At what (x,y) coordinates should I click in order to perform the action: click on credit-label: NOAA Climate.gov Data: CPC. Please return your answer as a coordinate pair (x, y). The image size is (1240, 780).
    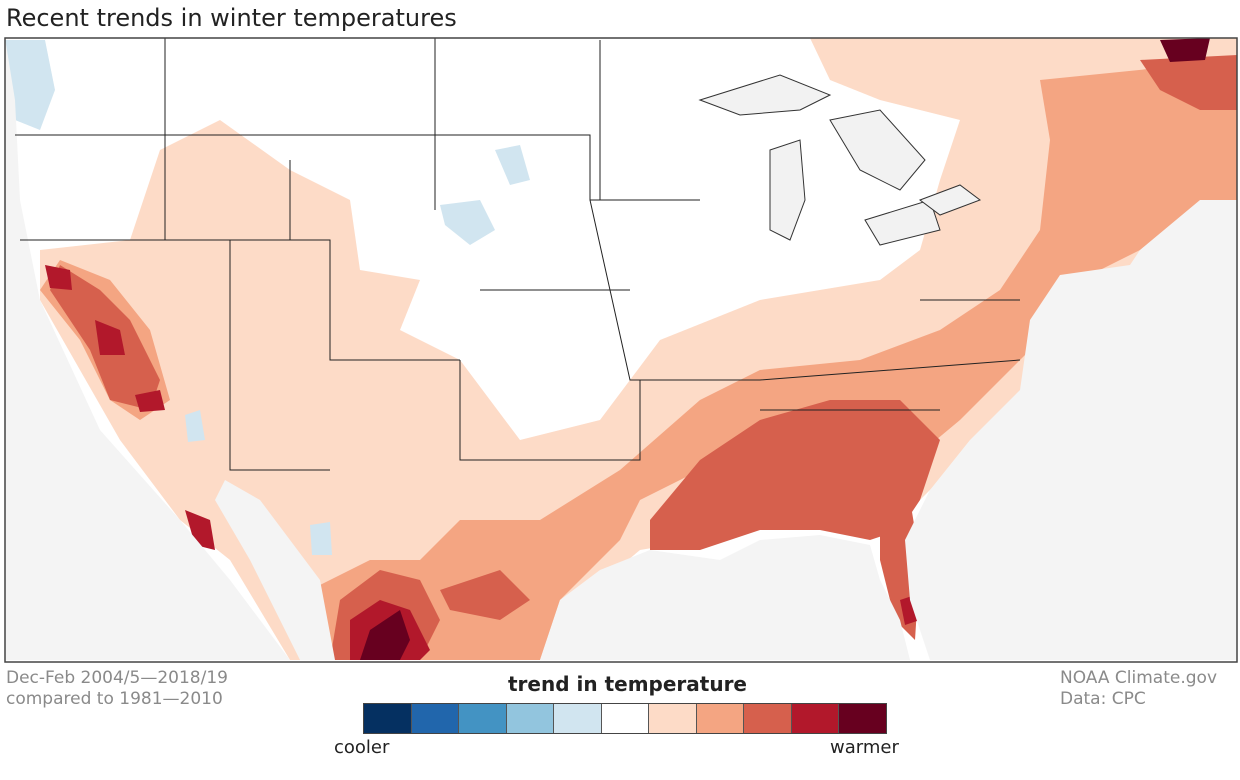
    Looking at the image, I should click on (1138, 689).